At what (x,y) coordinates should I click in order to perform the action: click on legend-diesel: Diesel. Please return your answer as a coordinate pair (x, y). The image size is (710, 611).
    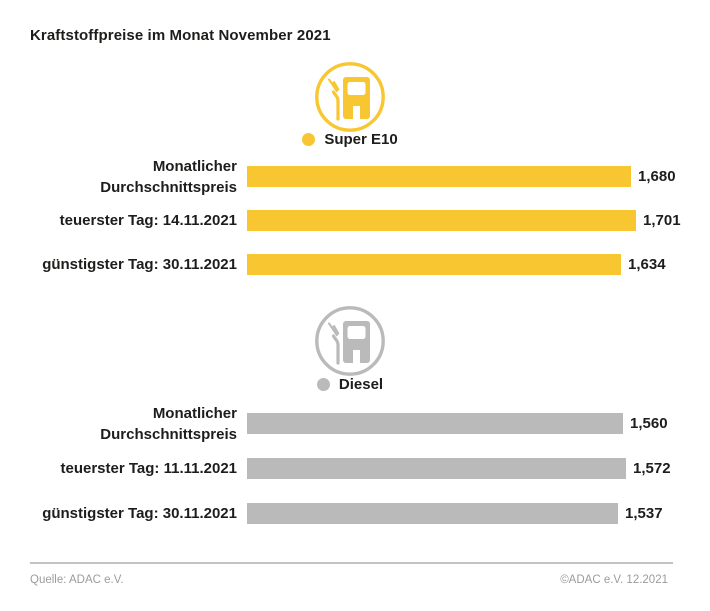
    Looking at the image, I should click on (350, 384).